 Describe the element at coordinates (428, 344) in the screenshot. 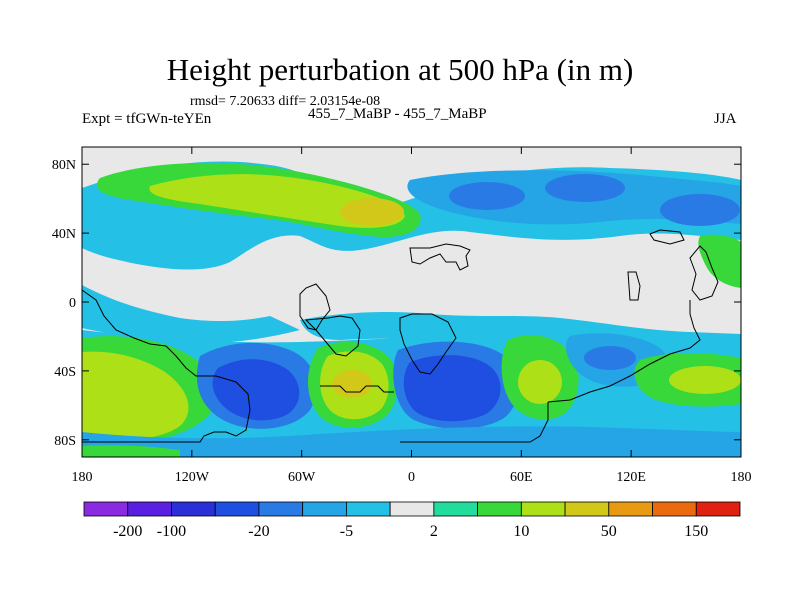

I see `coastline-africa` at that location.